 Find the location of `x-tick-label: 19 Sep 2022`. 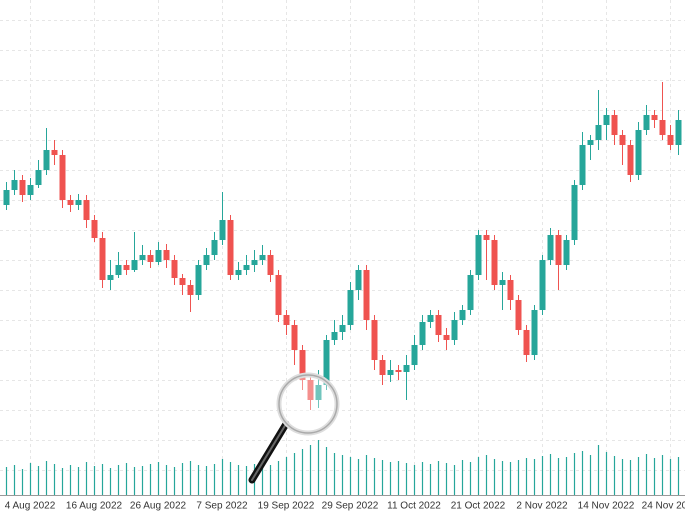

x-tick-label: 19 Sep 2022 is located at coordinates (286, 506).